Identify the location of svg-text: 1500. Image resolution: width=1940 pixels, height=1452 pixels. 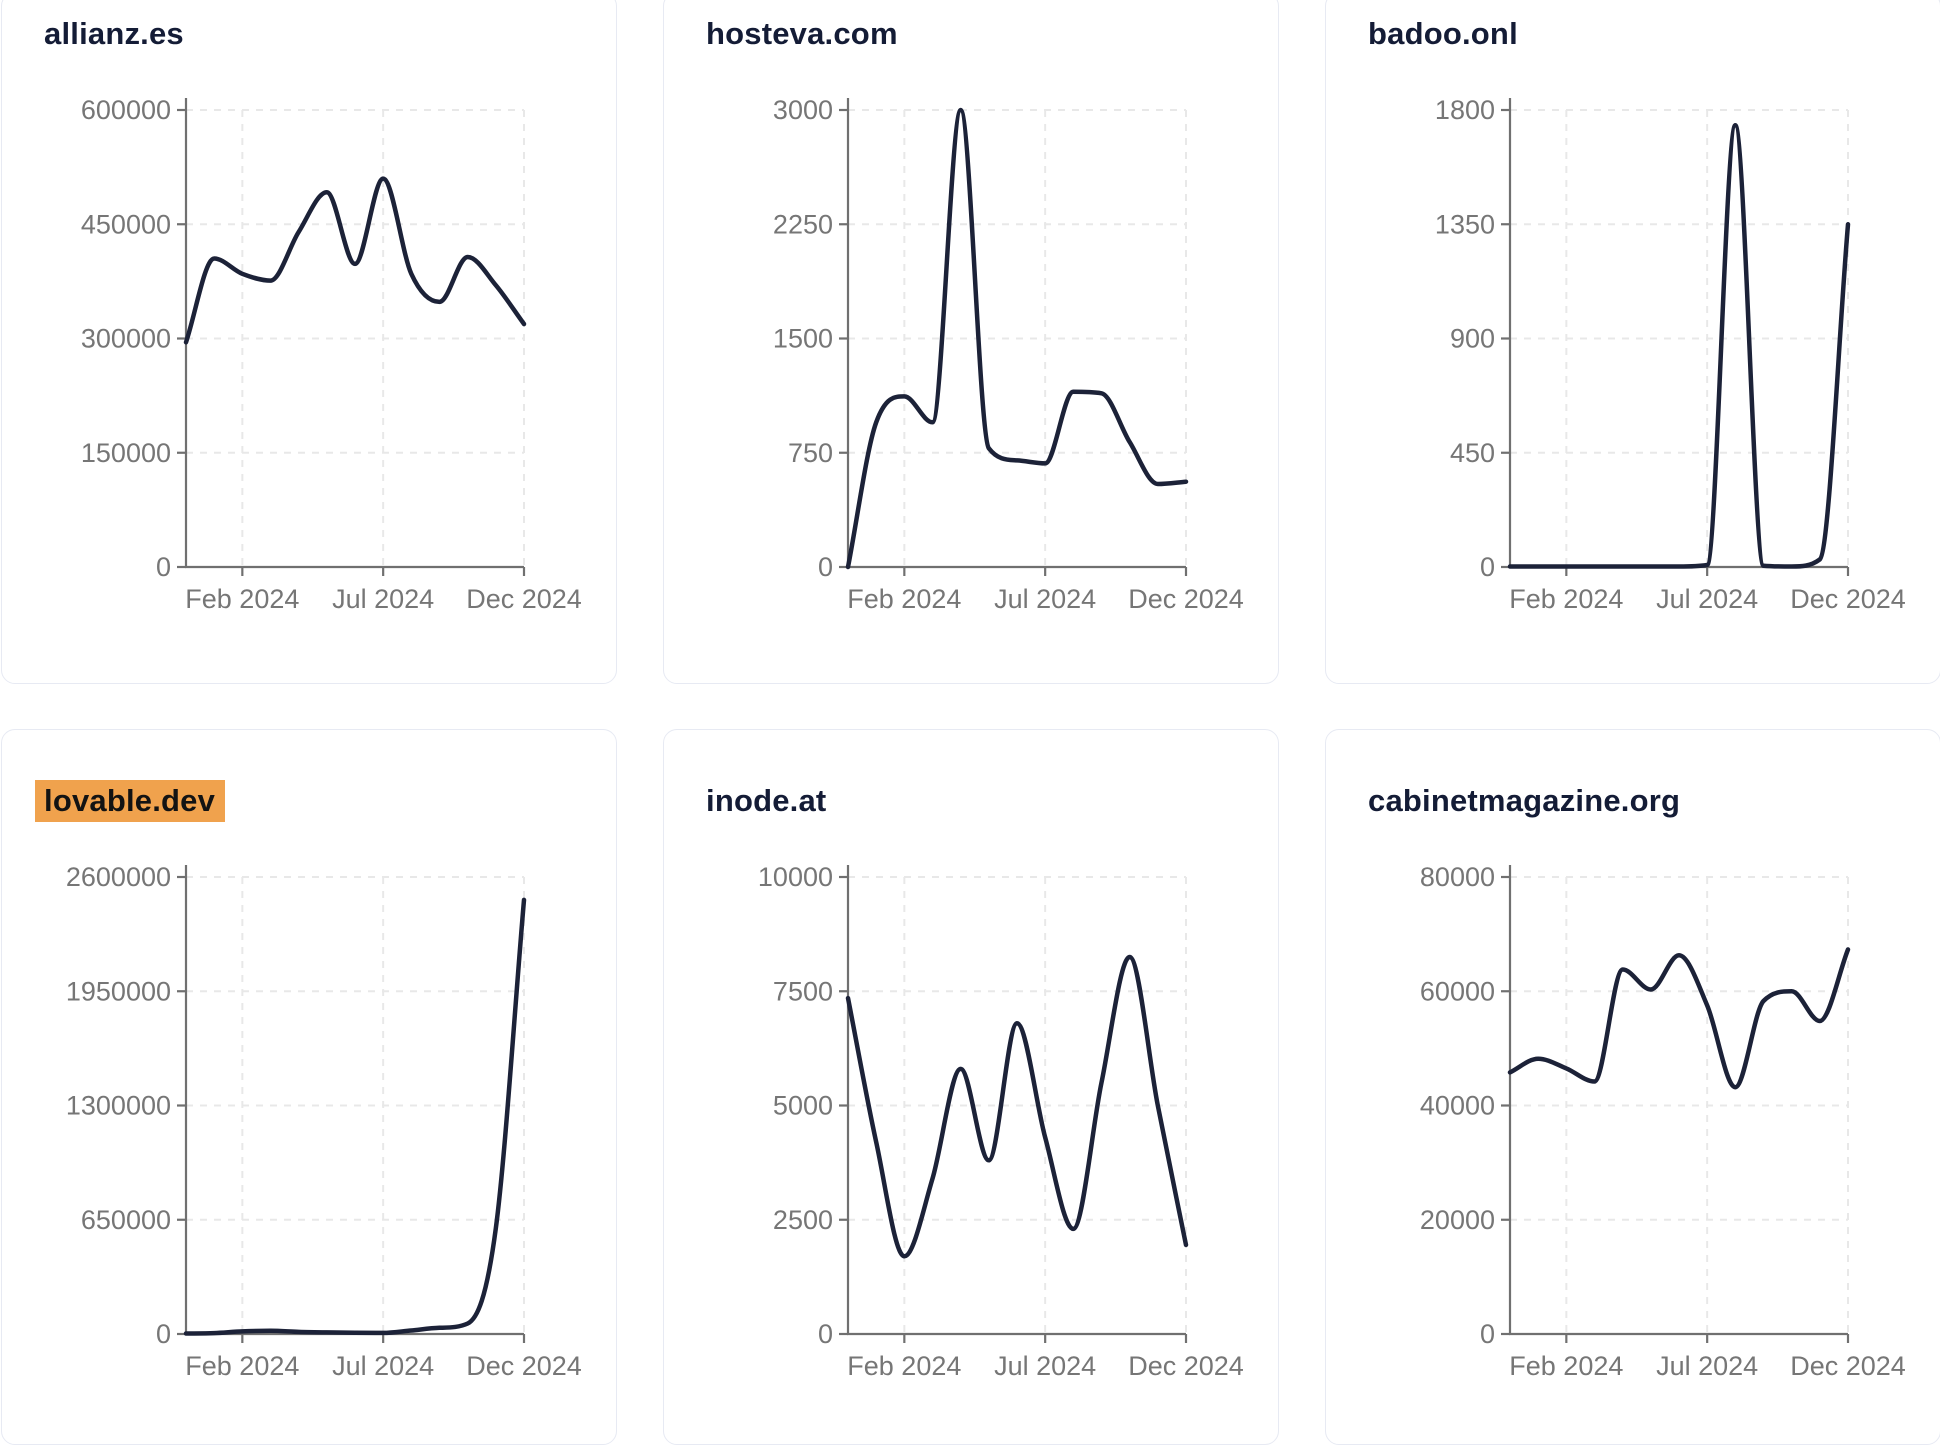
(803, 339).